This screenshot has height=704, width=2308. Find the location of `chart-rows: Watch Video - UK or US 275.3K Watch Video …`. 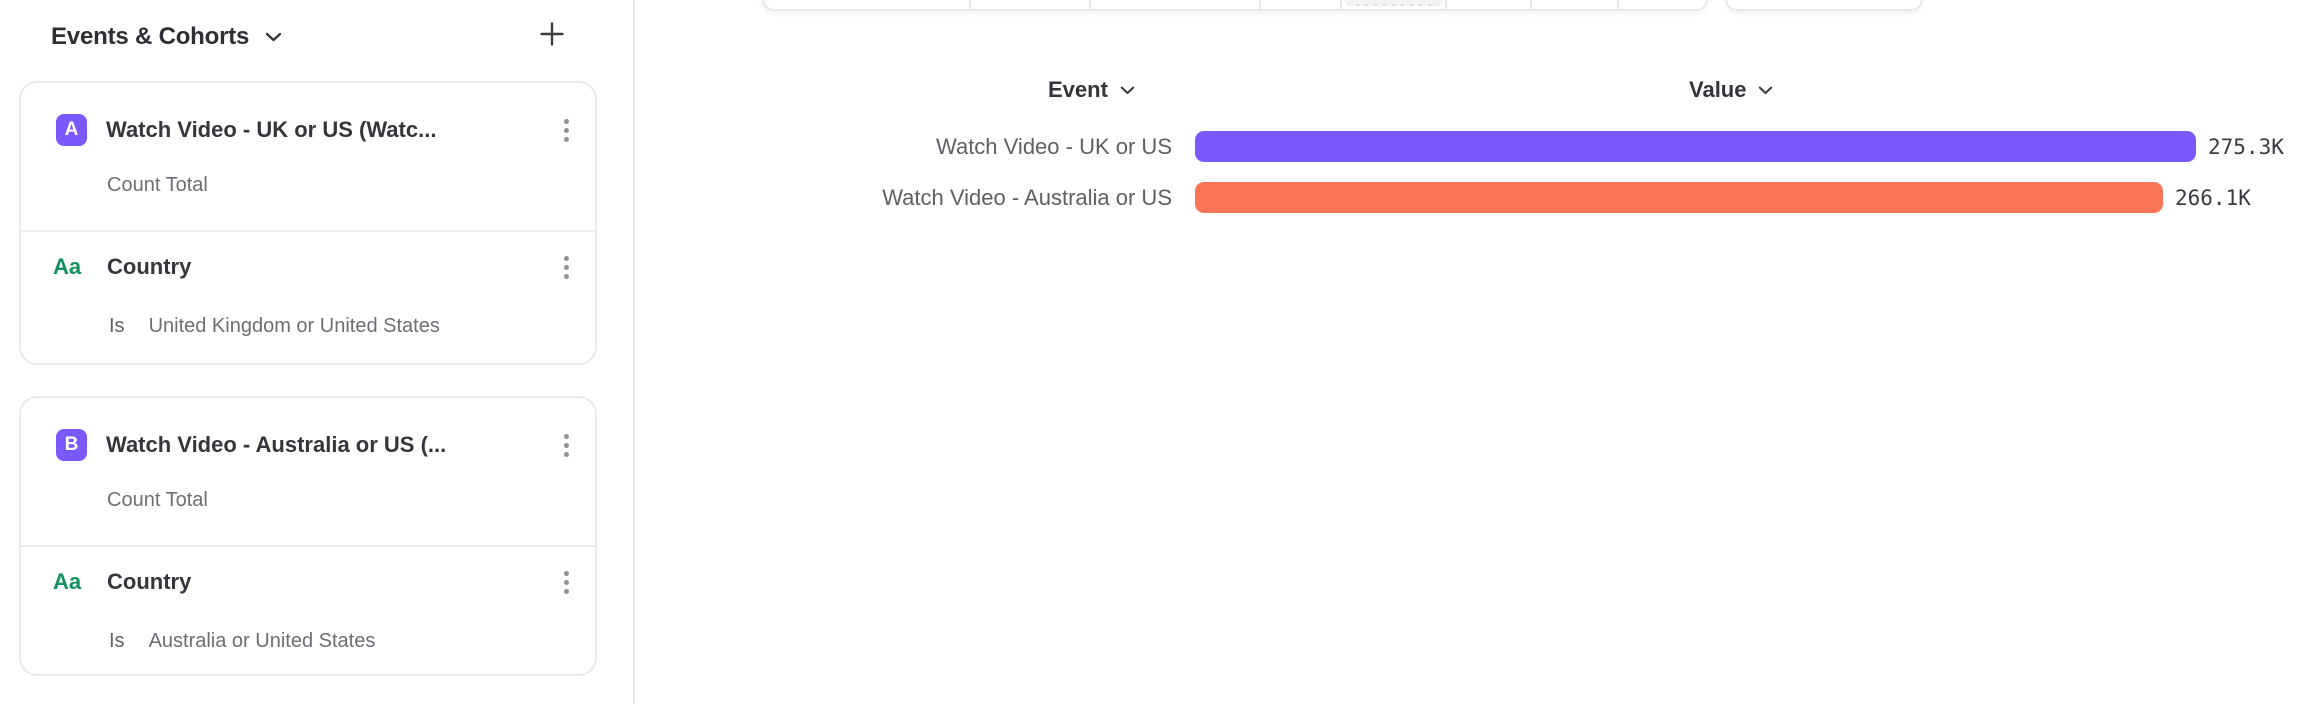

chart-rows: Watch Video - UK or US 275.3K Watch Video … is located at coordinates (1462, 182).